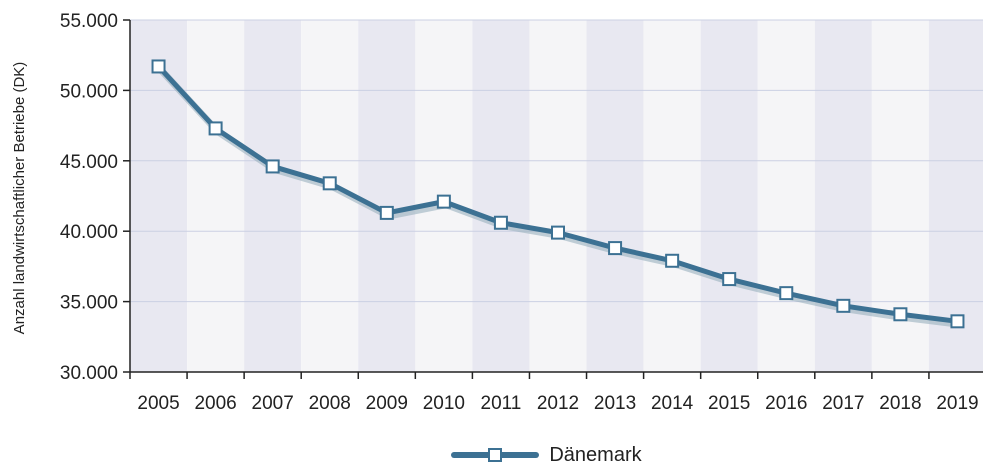 The width and height of the screenshot is (983, 470). What do you see at coordinates (729, 403) in the screenshot?
I see `x-tick-label-2015: 2015` at bounding box center [729, 403].